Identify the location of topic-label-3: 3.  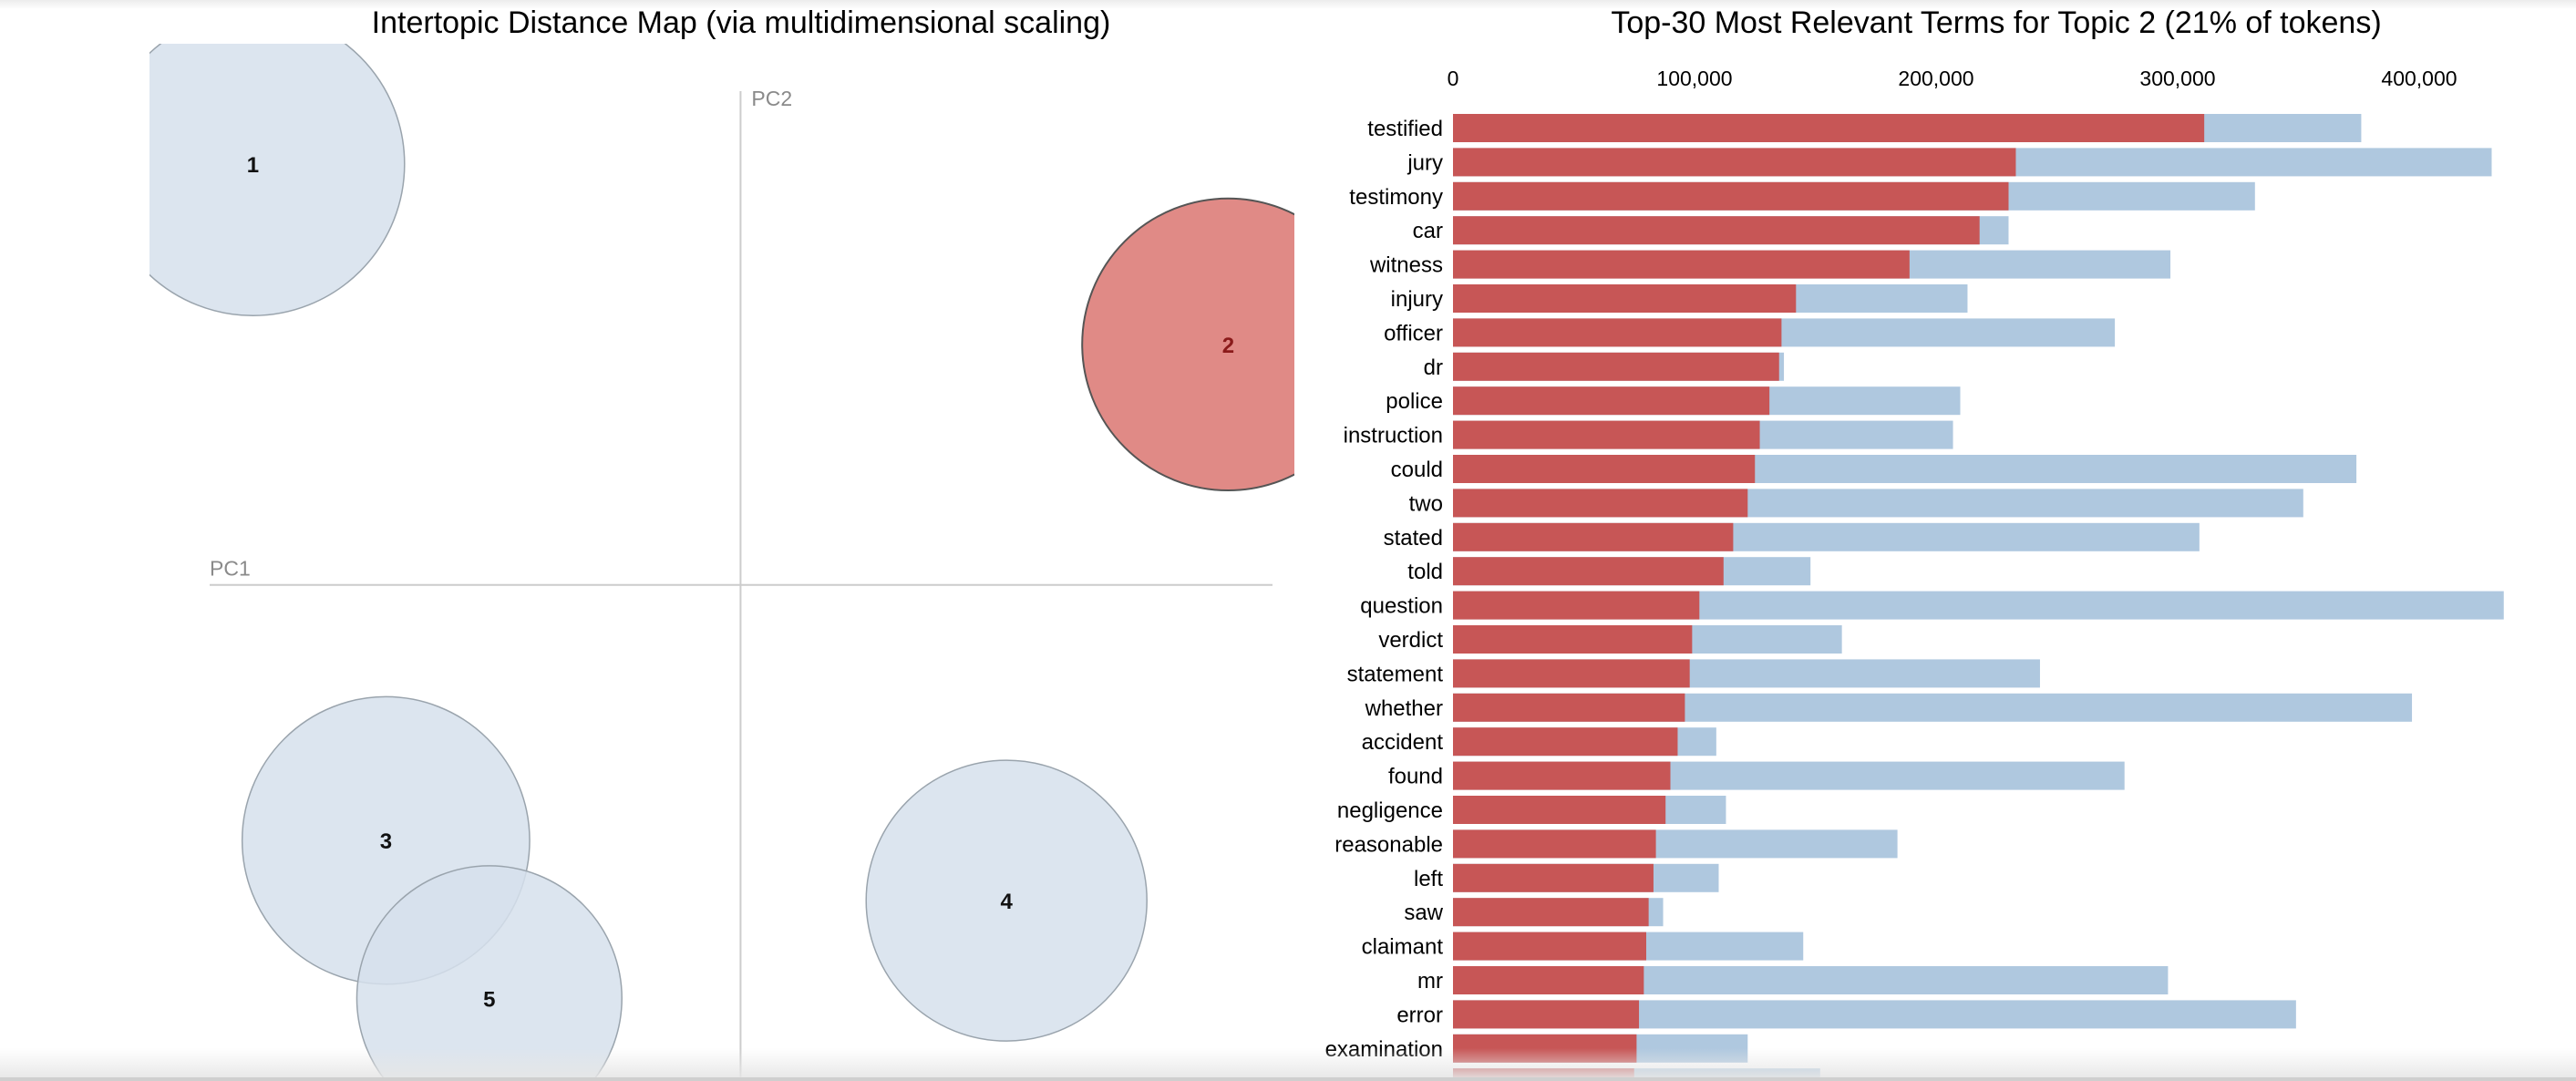
(386, 842).